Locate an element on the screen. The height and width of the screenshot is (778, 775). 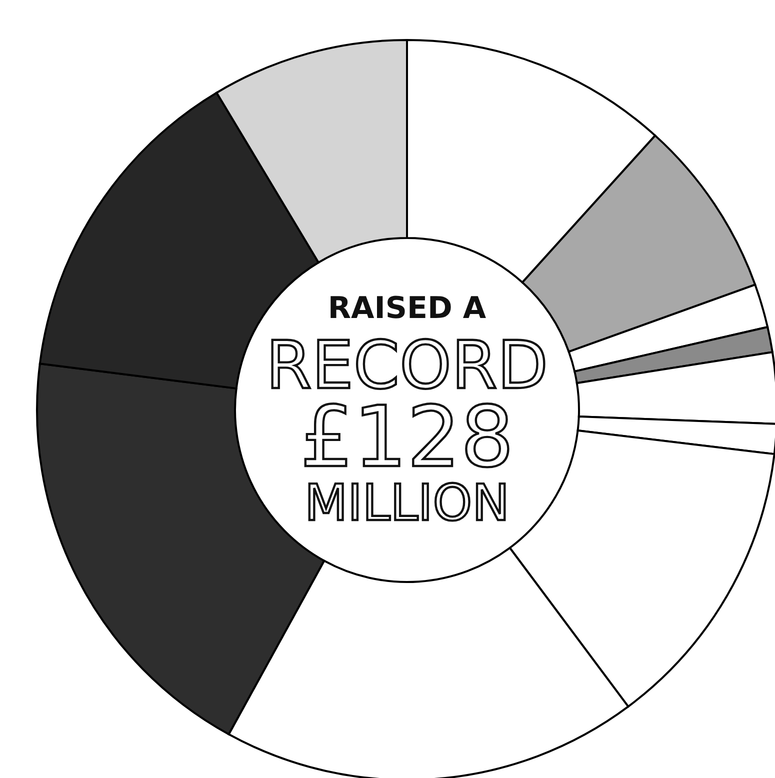
text: RECORD is located at coordinates (407, 365).